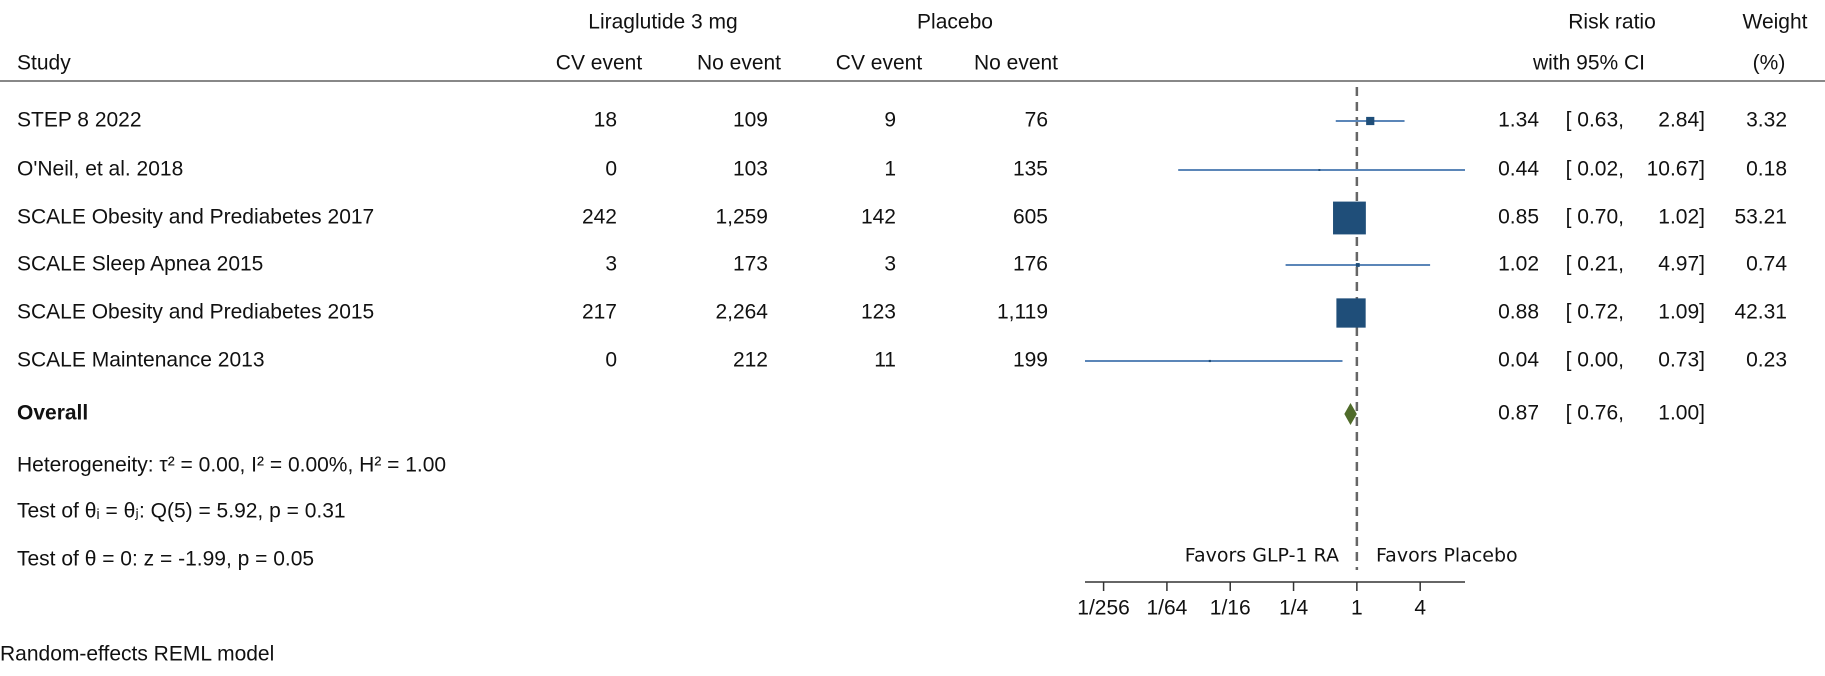  Describe the element at coordinates (1030, 264) in the screenshot. I see `count: 176` at that location.